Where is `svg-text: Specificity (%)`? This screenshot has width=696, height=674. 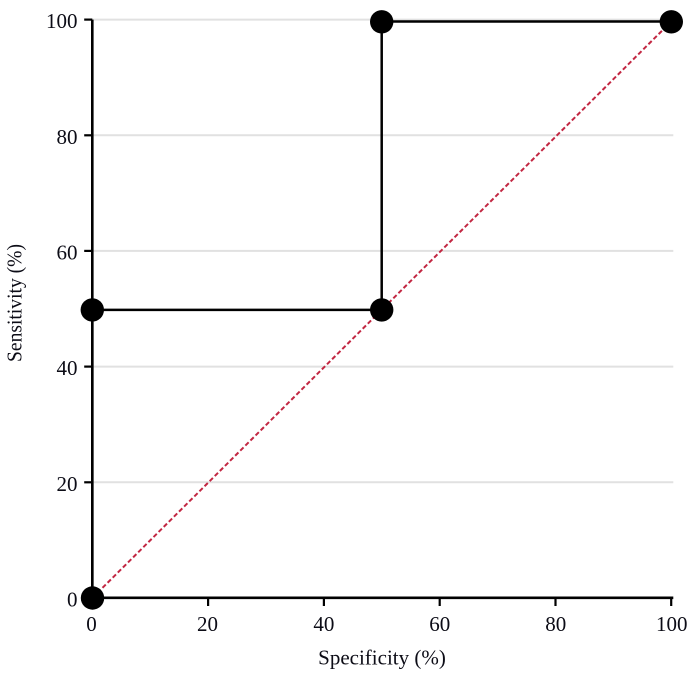
svg-text: Specificity (%) is located at coordinates (382, 658).